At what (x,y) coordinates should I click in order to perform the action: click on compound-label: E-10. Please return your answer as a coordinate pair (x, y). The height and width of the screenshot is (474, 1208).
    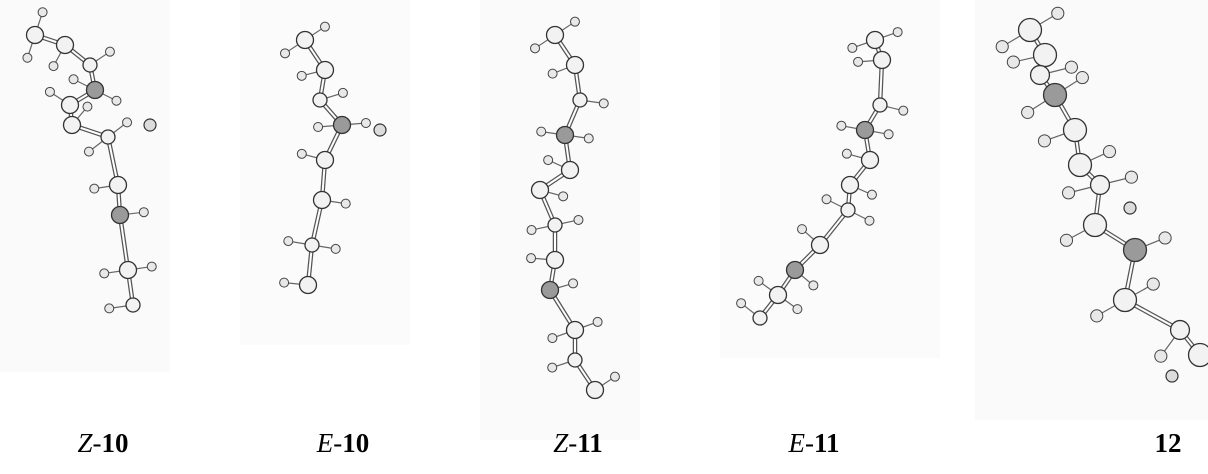
    Looking at the image, I should click on (342, 443).